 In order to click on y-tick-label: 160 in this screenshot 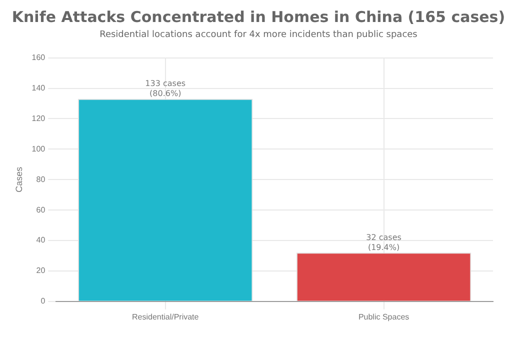, I will do `click(39, 57)`.